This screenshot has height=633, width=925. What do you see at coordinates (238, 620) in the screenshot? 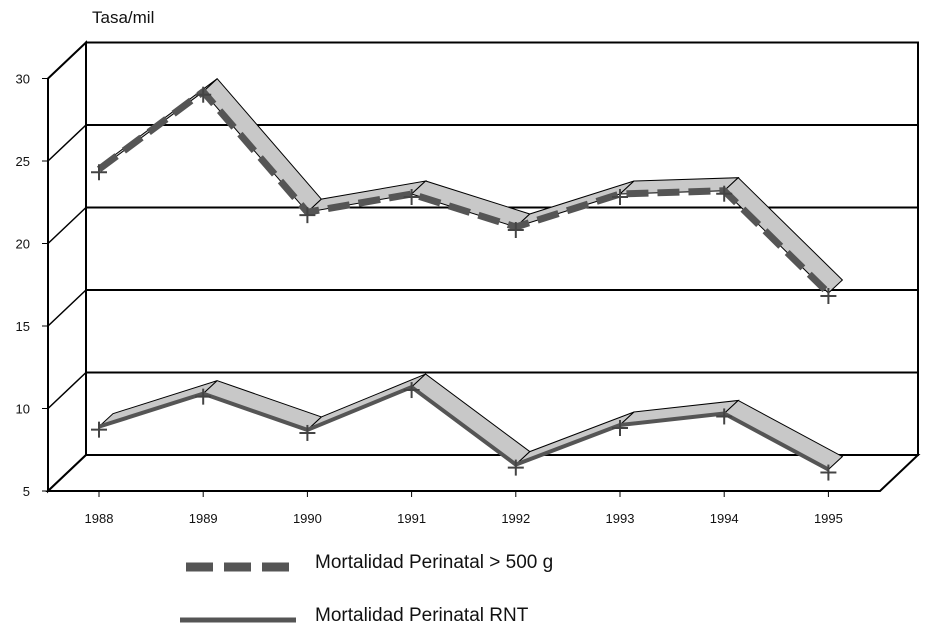
I see `legend-swatch-solid` at bounding box center [238, 620].